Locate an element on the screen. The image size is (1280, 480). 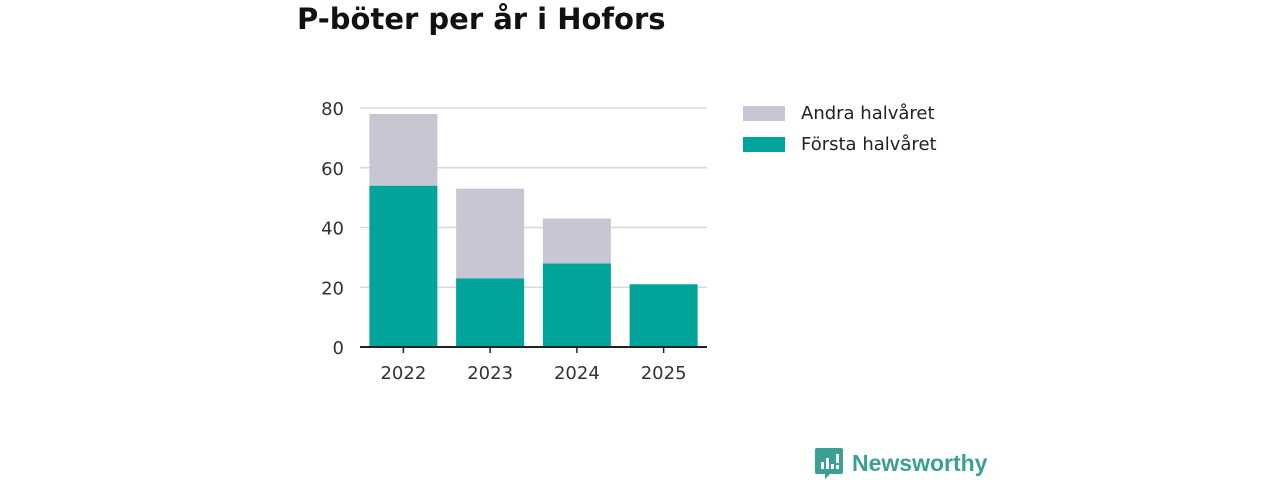
y-tick-label: 60 is located at coordinates (332, 169).